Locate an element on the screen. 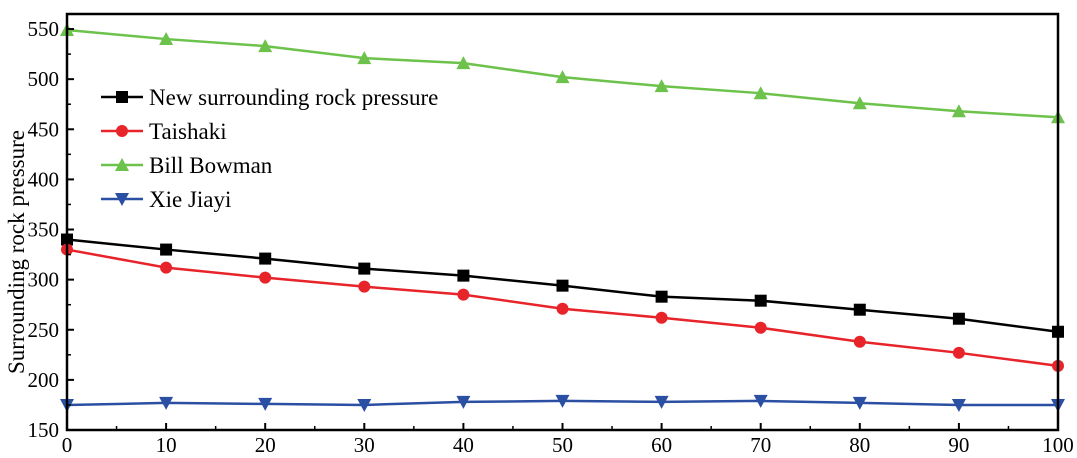  x-tick-label: 40 is located at coordinates (463, 445).